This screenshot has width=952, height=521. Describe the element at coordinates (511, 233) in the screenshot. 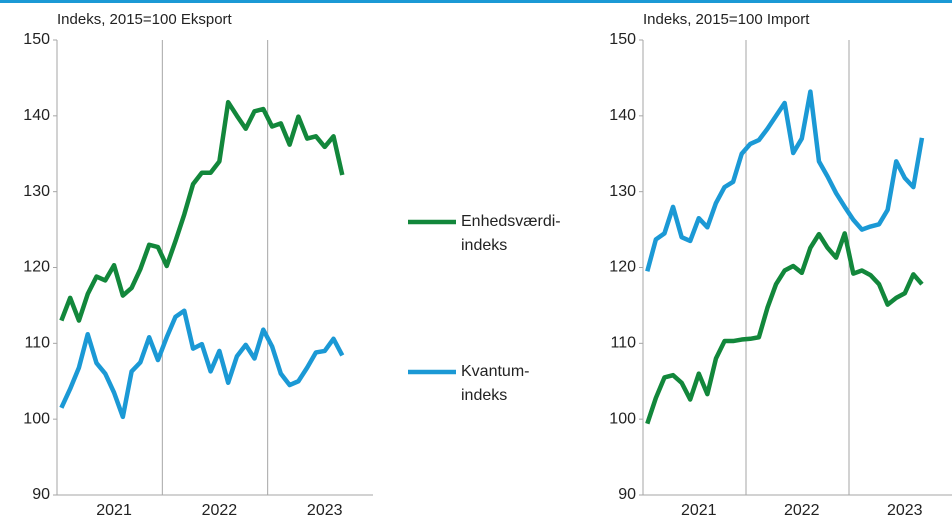

I see `legend-label: Enhedsværdi-indeks` at that location.